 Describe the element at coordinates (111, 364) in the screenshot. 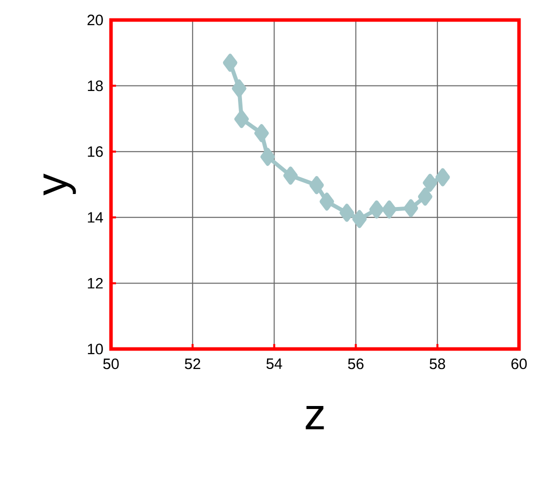

I see `x-tick-label: 50` at that location.